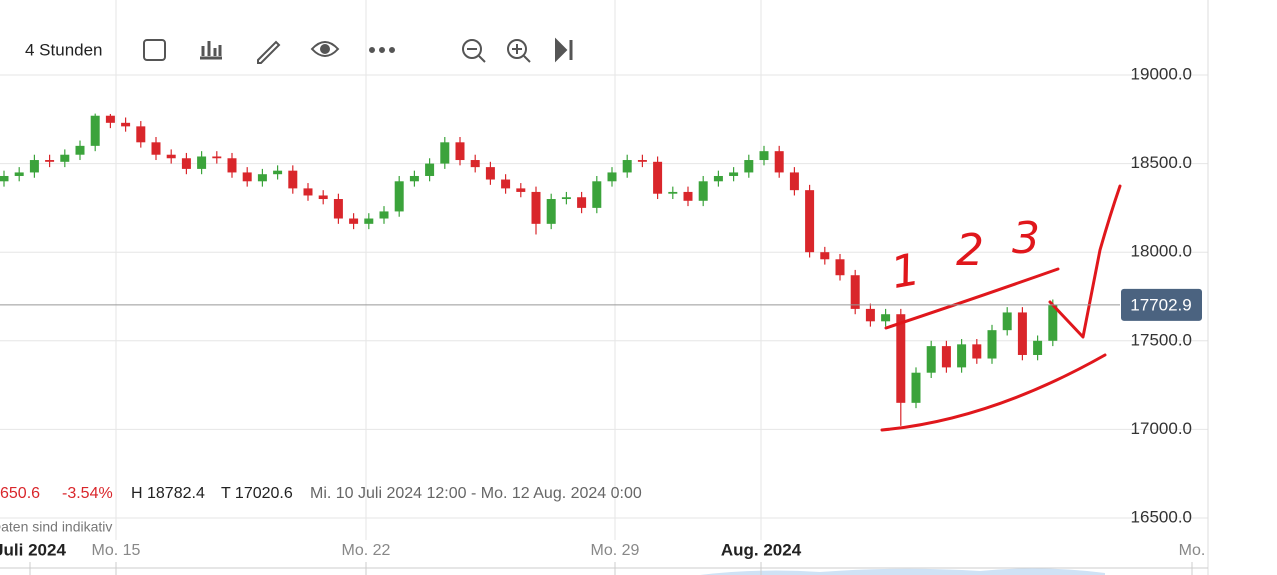 This screenshot has height=575, width=1277. What do you see at coordinates (902, 571) in the screenshot?
I see `volume-area` at bounding box center [902, 571].